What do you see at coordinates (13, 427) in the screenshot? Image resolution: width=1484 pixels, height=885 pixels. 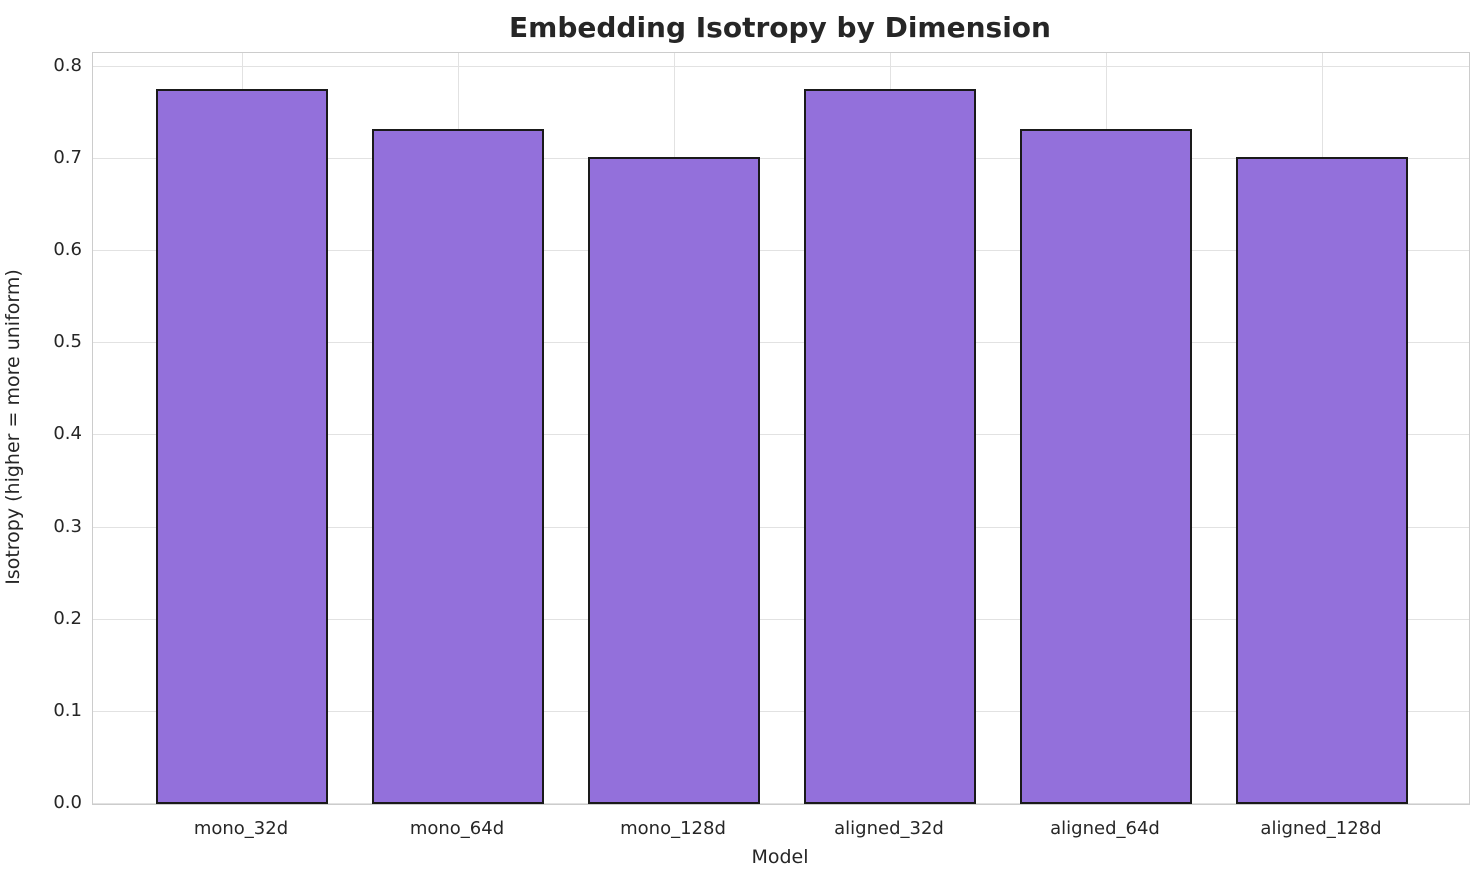 I see `y-axis-label-text: Isotropy (higher = more uniform)` at bounding box center [13, 427].